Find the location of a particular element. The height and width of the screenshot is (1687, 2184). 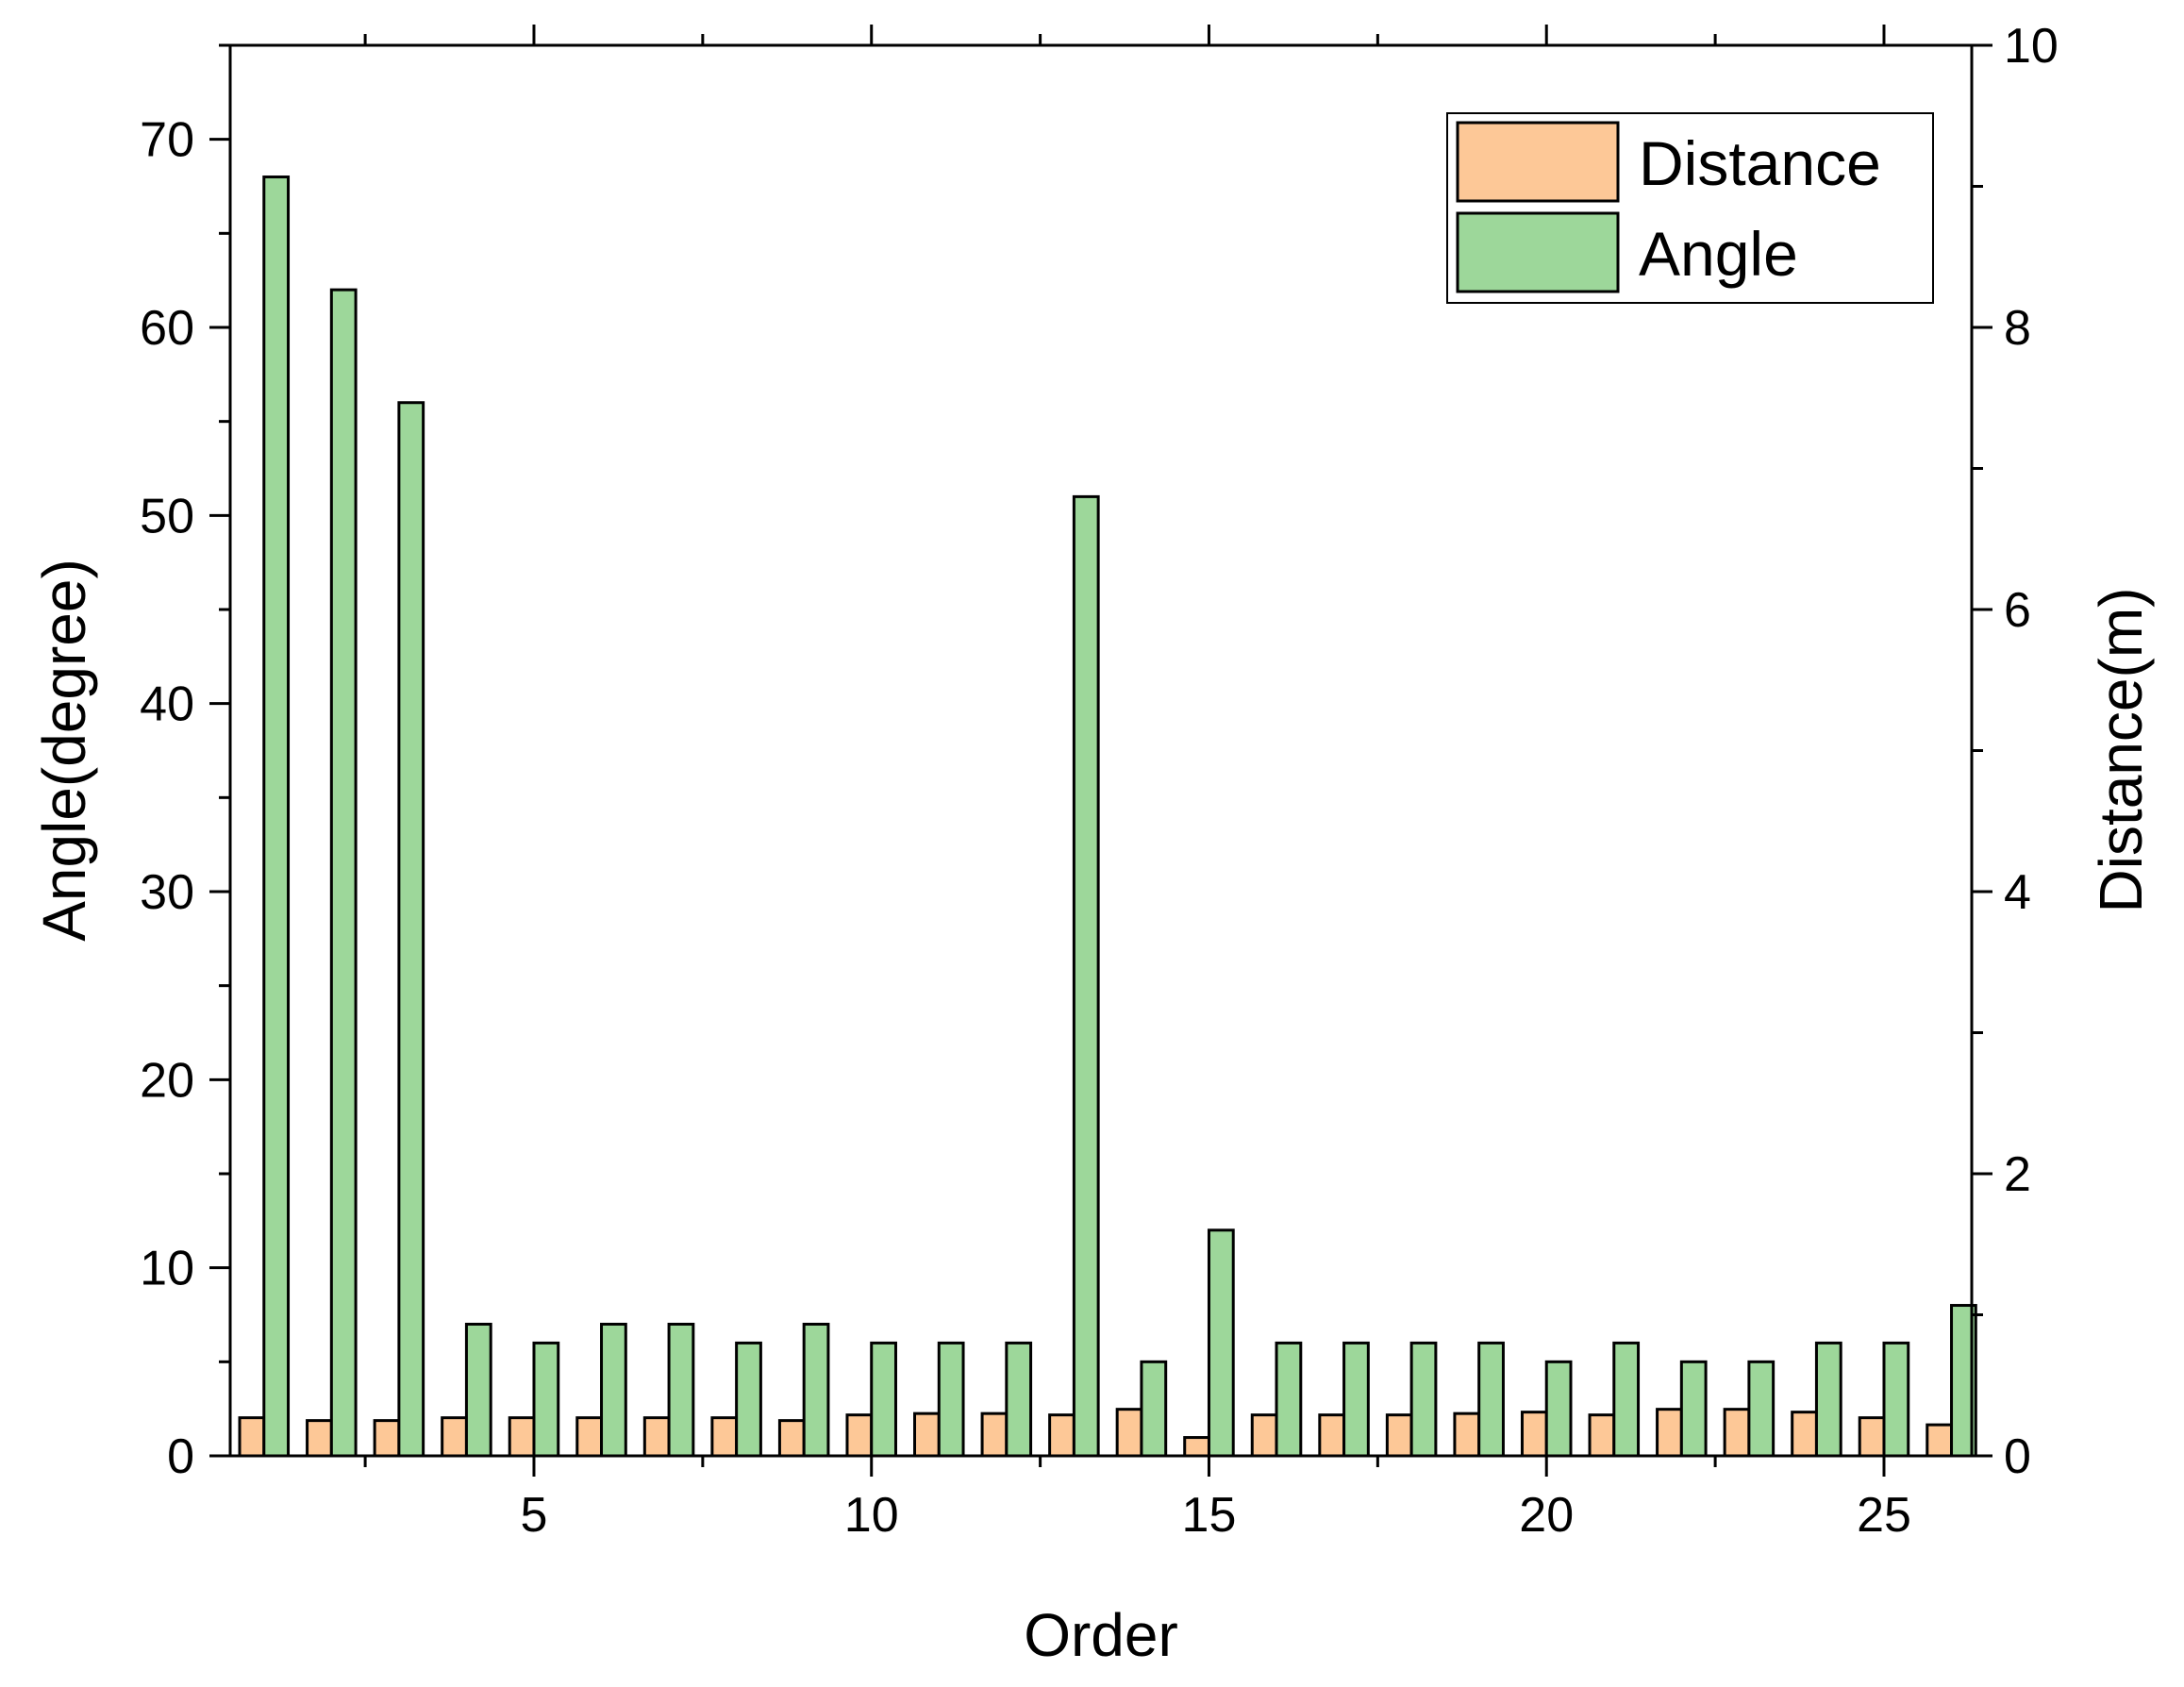

x-tick-label: 15 is located at coordinates (1209, 1515).